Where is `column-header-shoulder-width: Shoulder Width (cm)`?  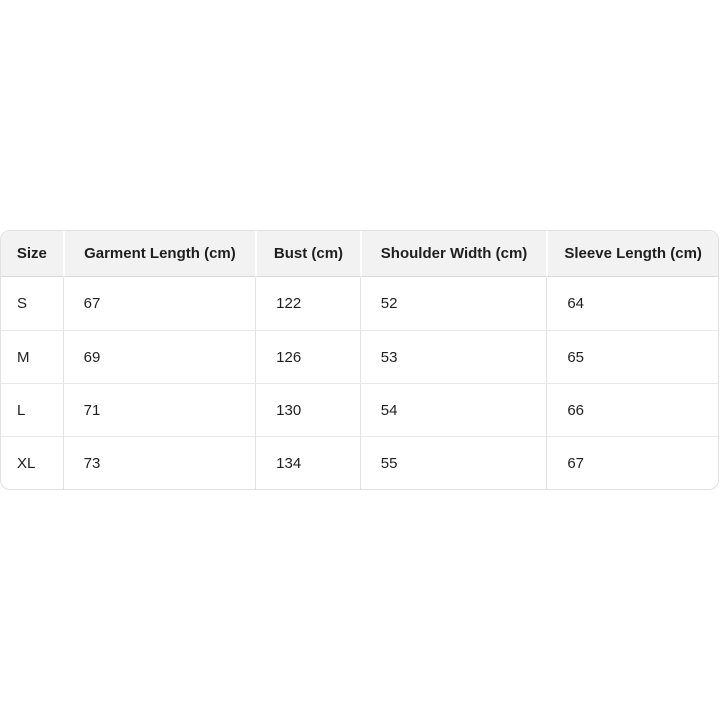 column-header-shoulder-width: Shoulder Width (cm) is located at coordinates (453, 254).